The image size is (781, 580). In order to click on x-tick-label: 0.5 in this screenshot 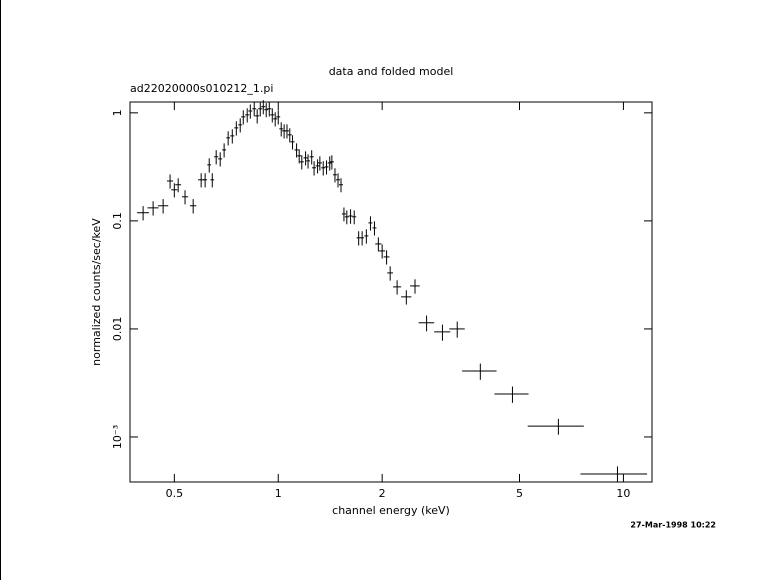, I will do `click(175, 493)`.